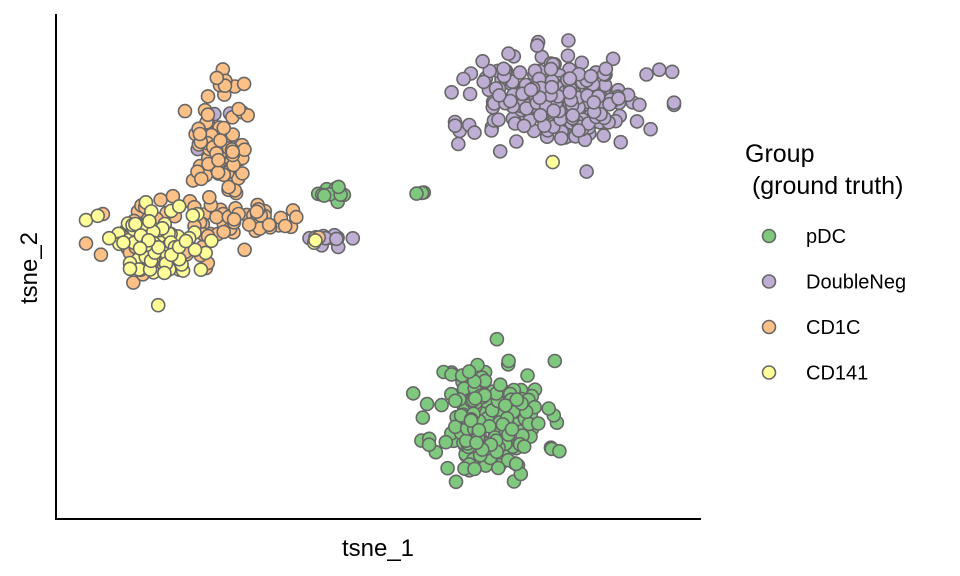 The image size is (960, 576). What do you see at coordinates (378, 548) in the screenshot?
I see `x-axis-title: tsne_1` at bounding box center [378, 548].